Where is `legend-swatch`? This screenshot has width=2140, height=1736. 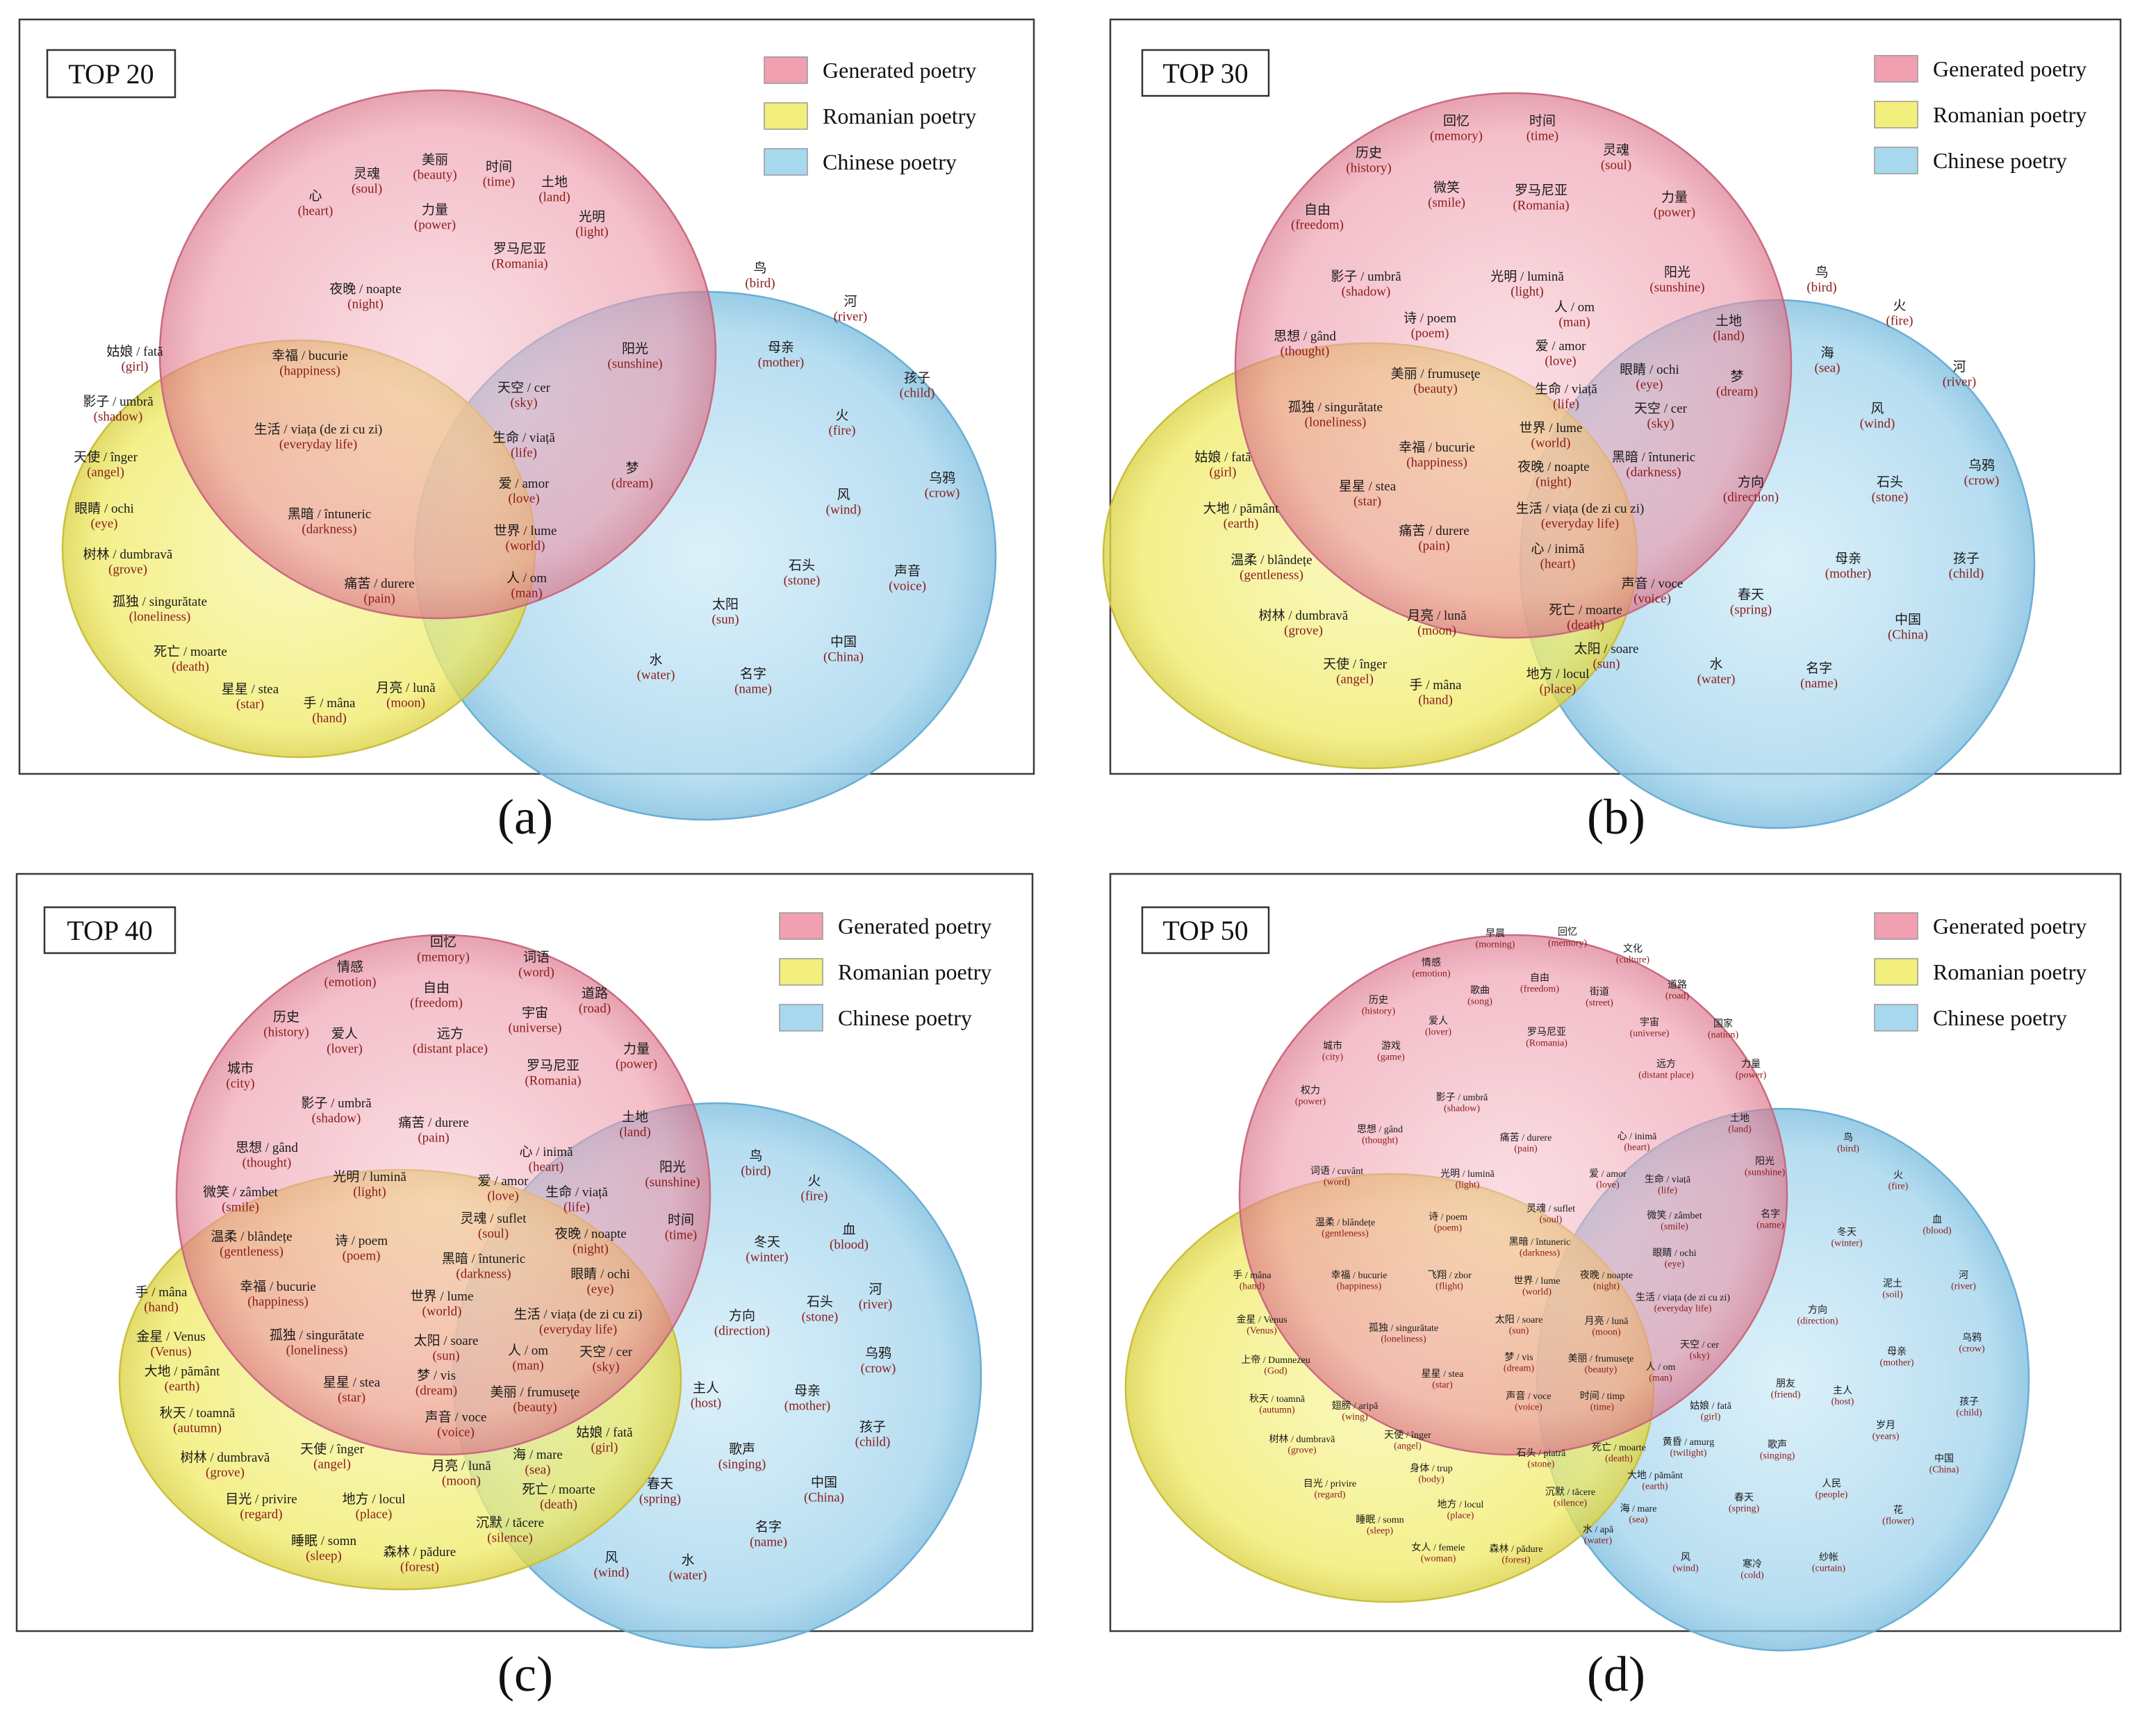
legend-swatch is located at coordinates (1896, 972).